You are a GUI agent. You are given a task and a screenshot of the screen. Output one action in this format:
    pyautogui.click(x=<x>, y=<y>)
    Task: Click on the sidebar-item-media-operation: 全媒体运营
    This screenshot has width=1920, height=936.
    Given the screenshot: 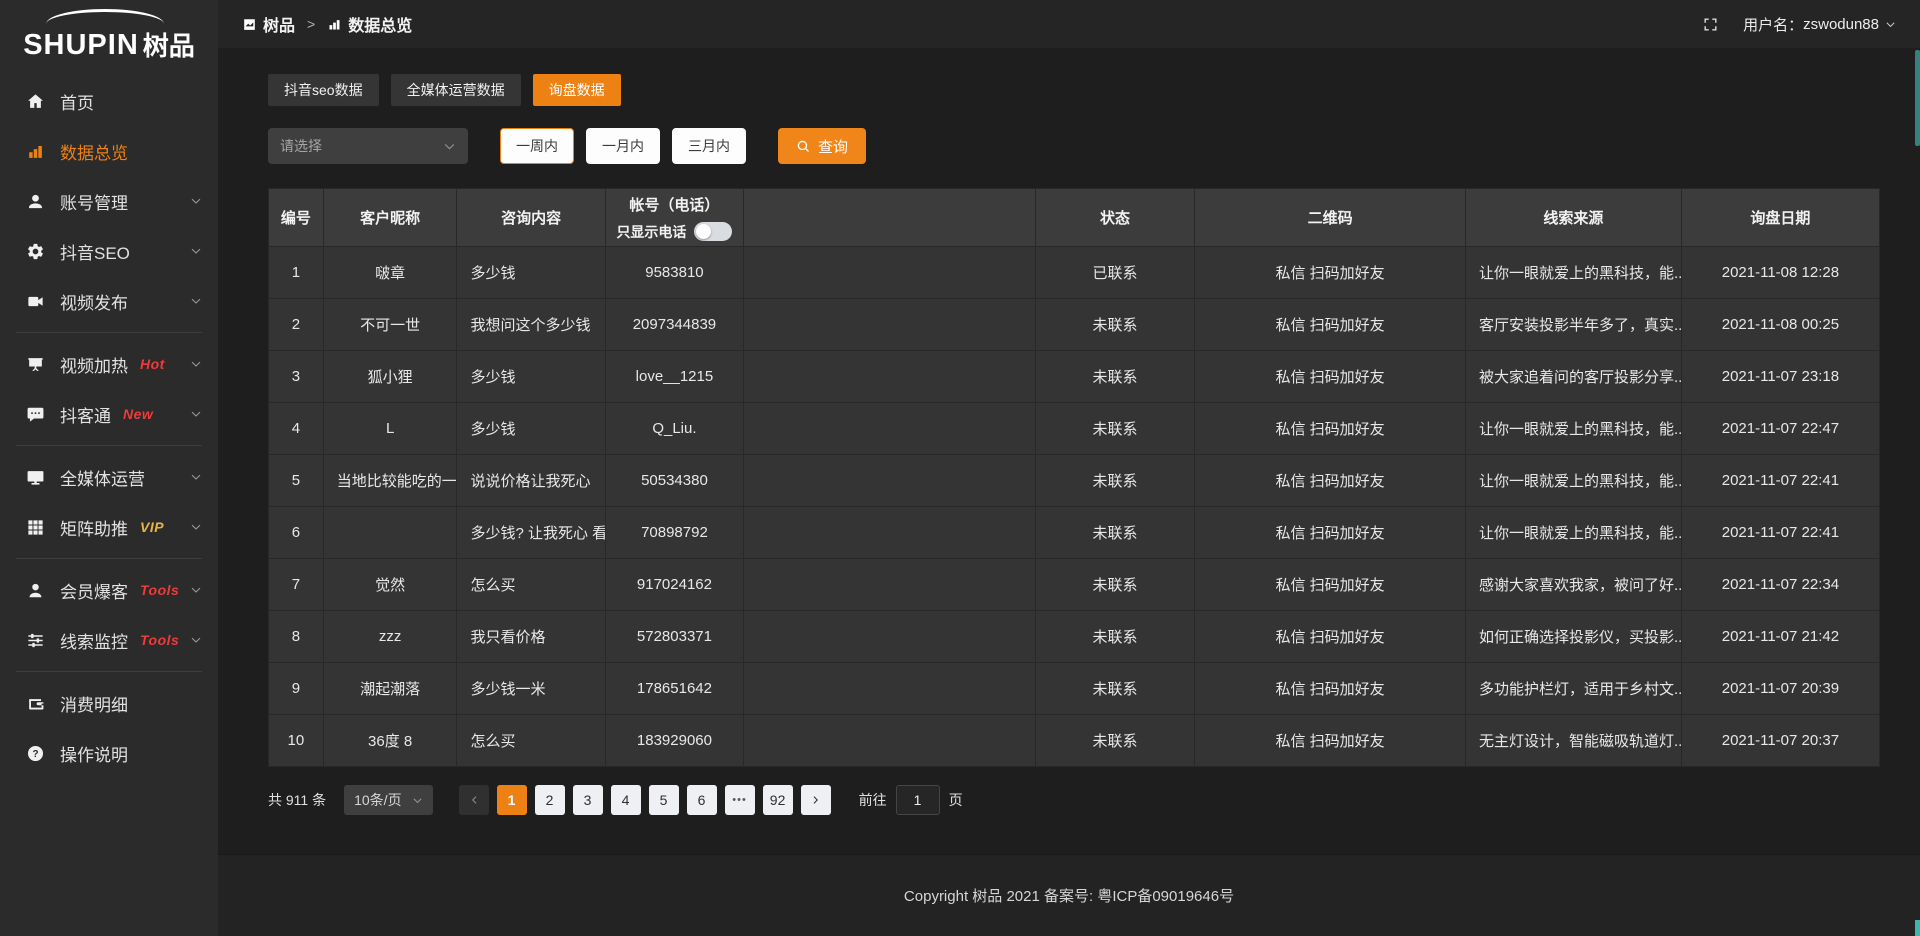 What is the action you would take?
    pyautogui.click(x=109, y=477)
    